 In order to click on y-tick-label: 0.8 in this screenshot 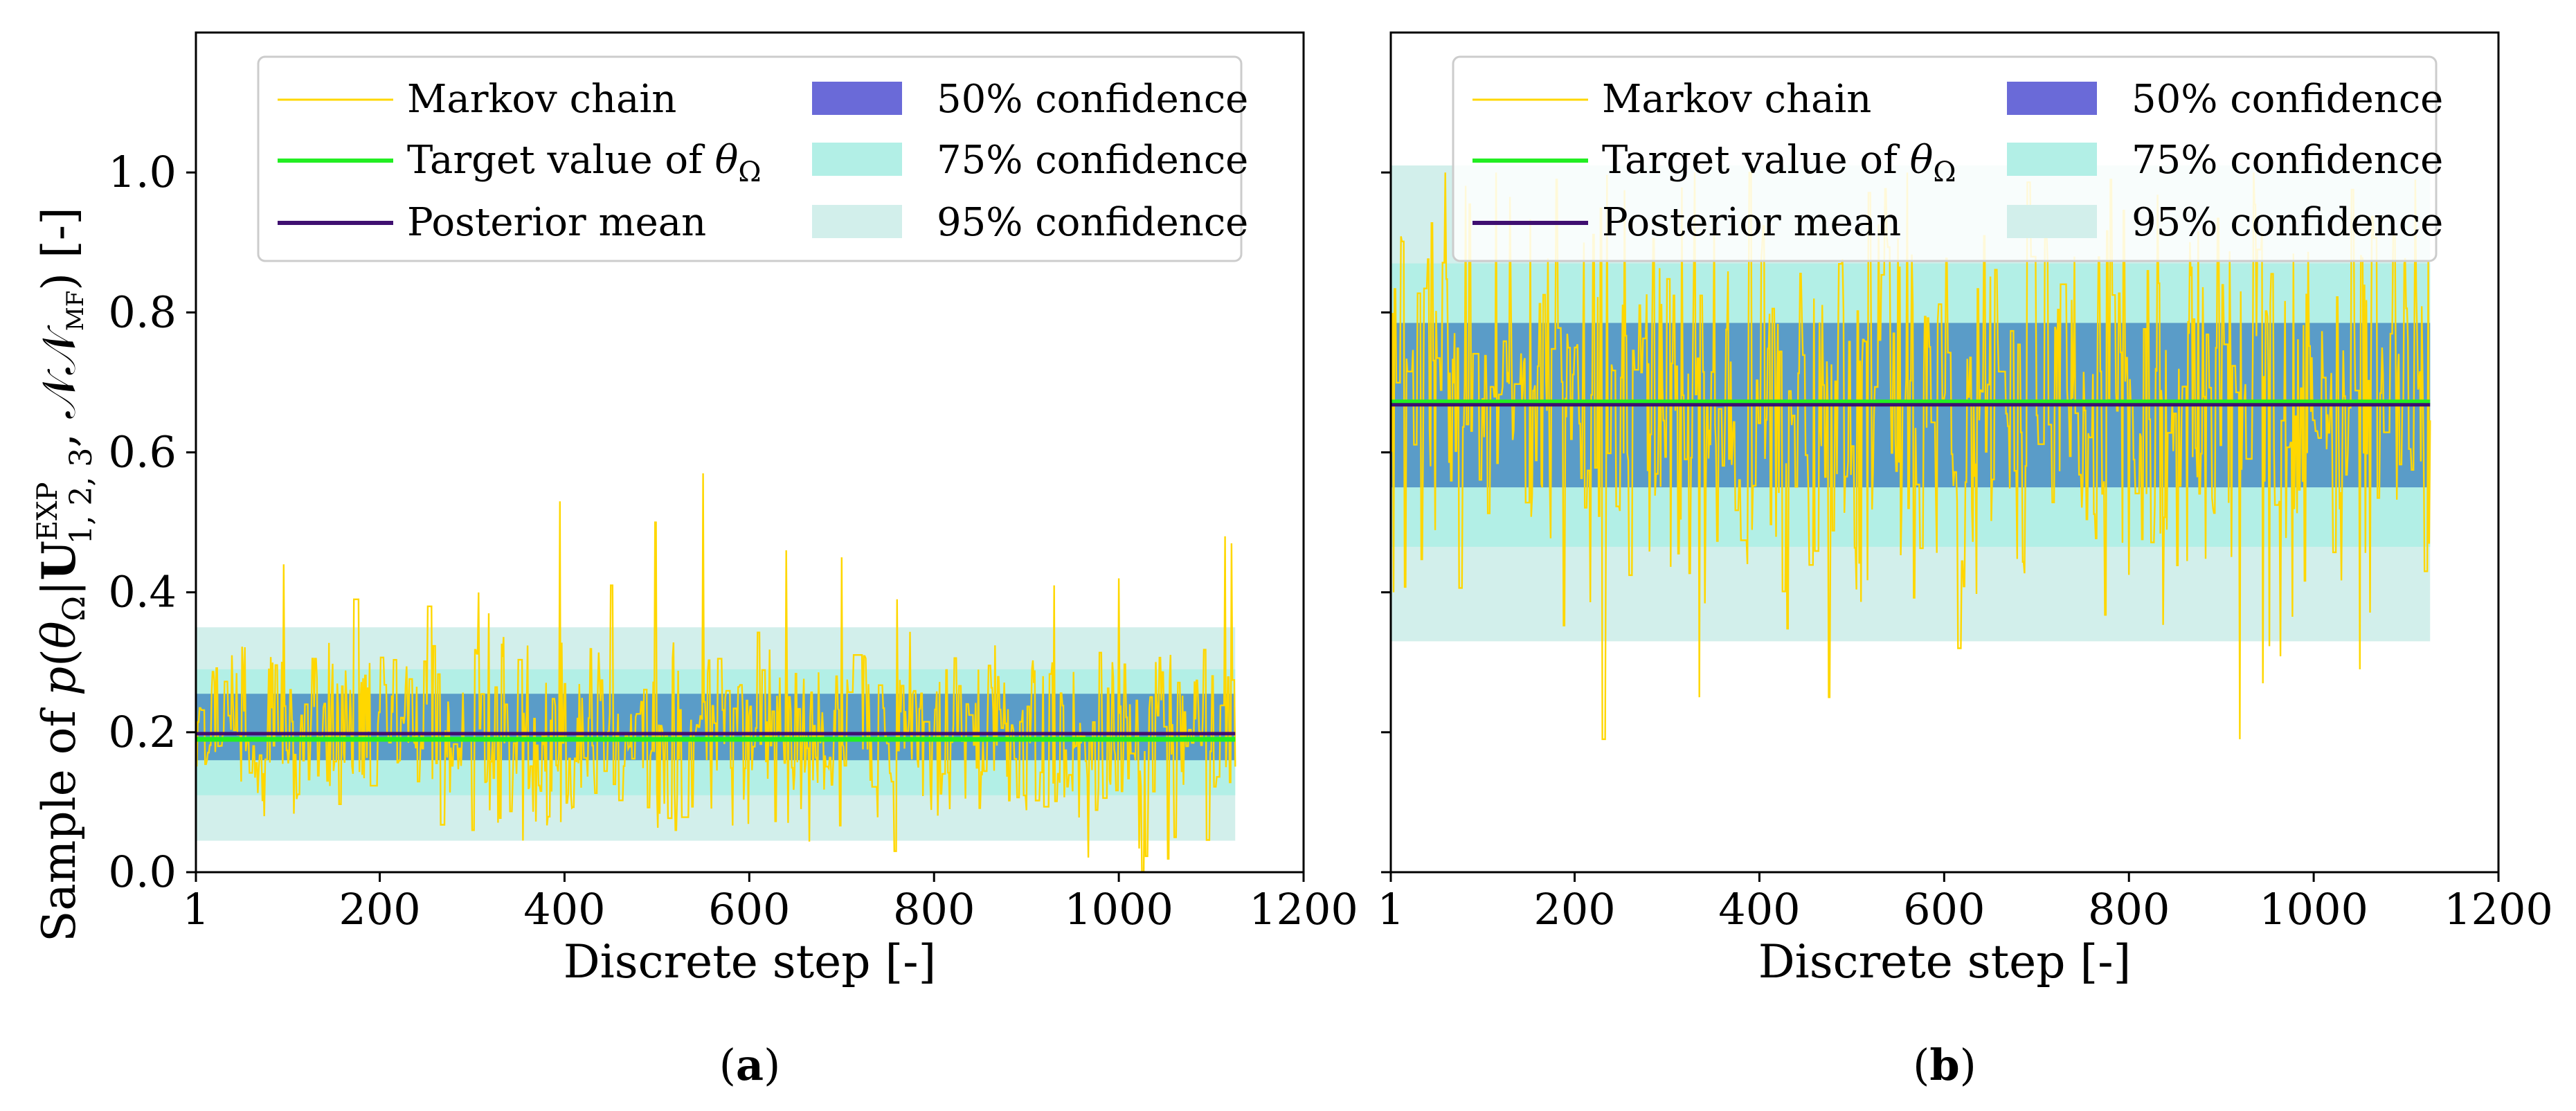, I will do `click(142, 312)`.